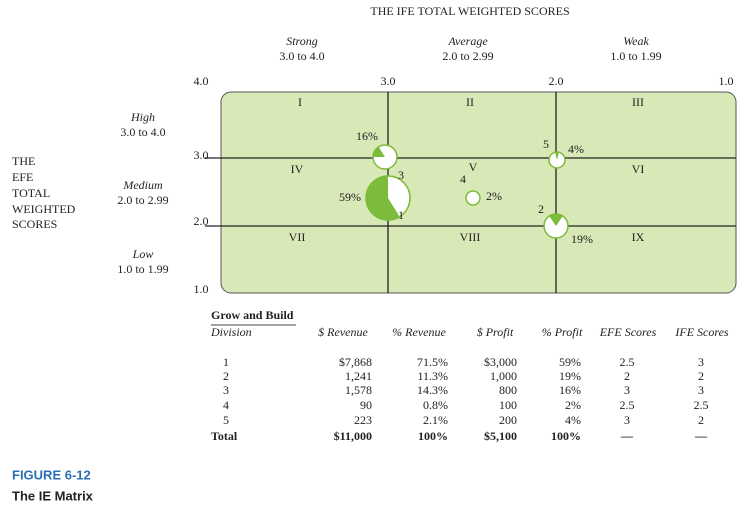 The image size is (749, 515). What do you see at coordinates (358, 376) in the screenshot?
I see `table-cell: 1,241` at bounding box center [358, 376].